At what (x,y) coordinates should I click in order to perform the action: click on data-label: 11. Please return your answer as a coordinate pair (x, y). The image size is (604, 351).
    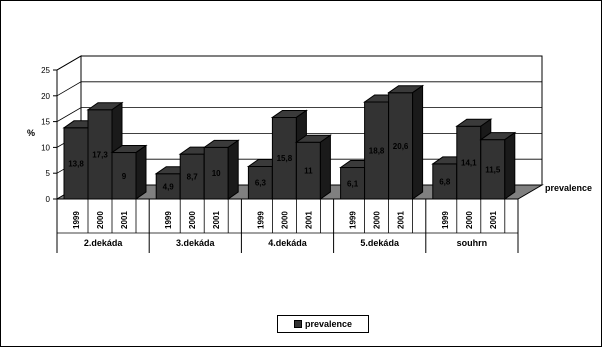
    Looking at the image, I should click on (308, 171).